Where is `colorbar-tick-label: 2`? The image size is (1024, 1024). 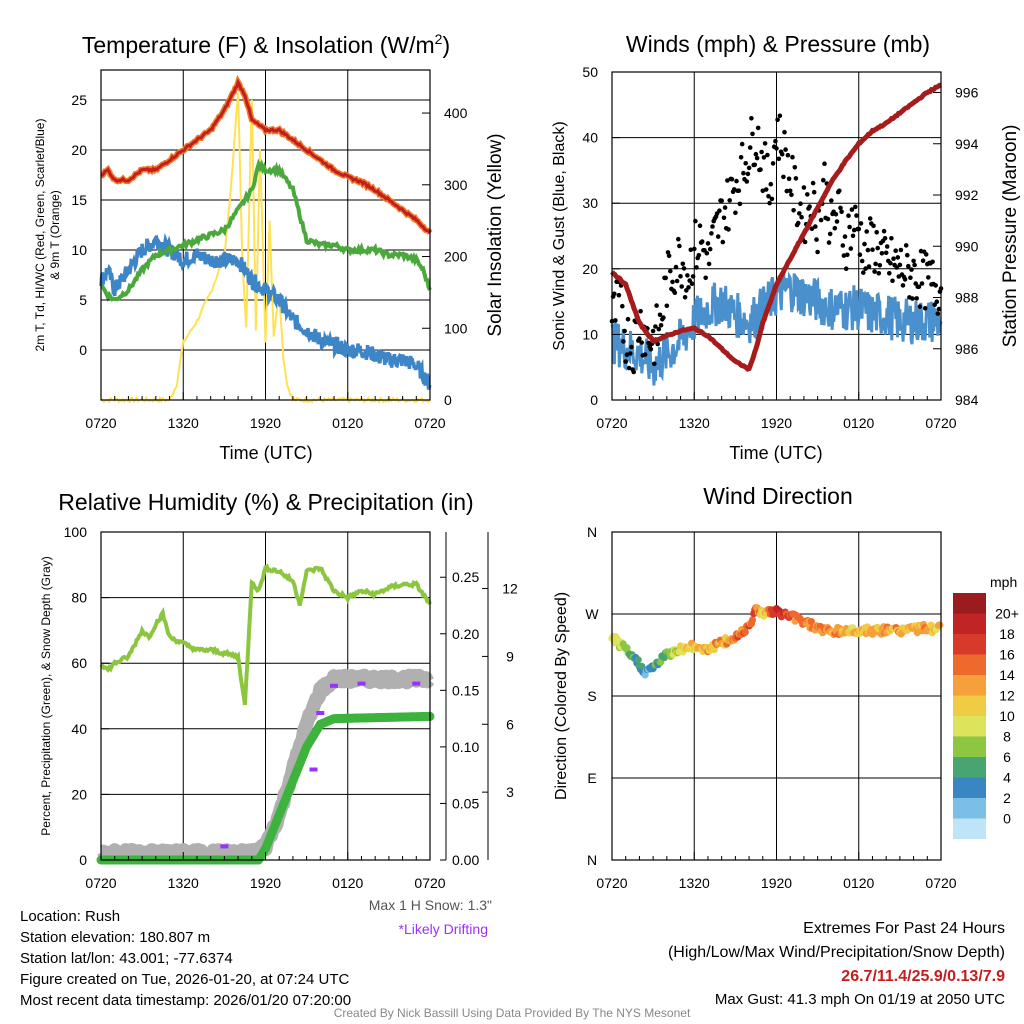
colorbar-tick-label: 2 is located at coordinates (1007, 798).